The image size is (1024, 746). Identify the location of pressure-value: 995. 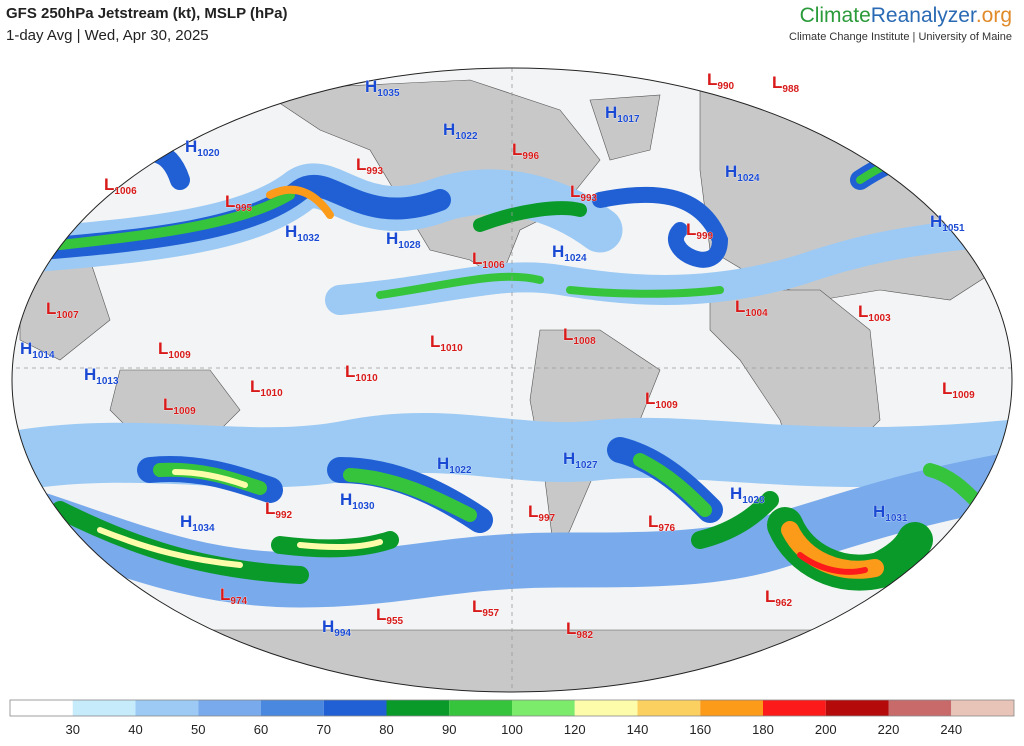
(243, 208).